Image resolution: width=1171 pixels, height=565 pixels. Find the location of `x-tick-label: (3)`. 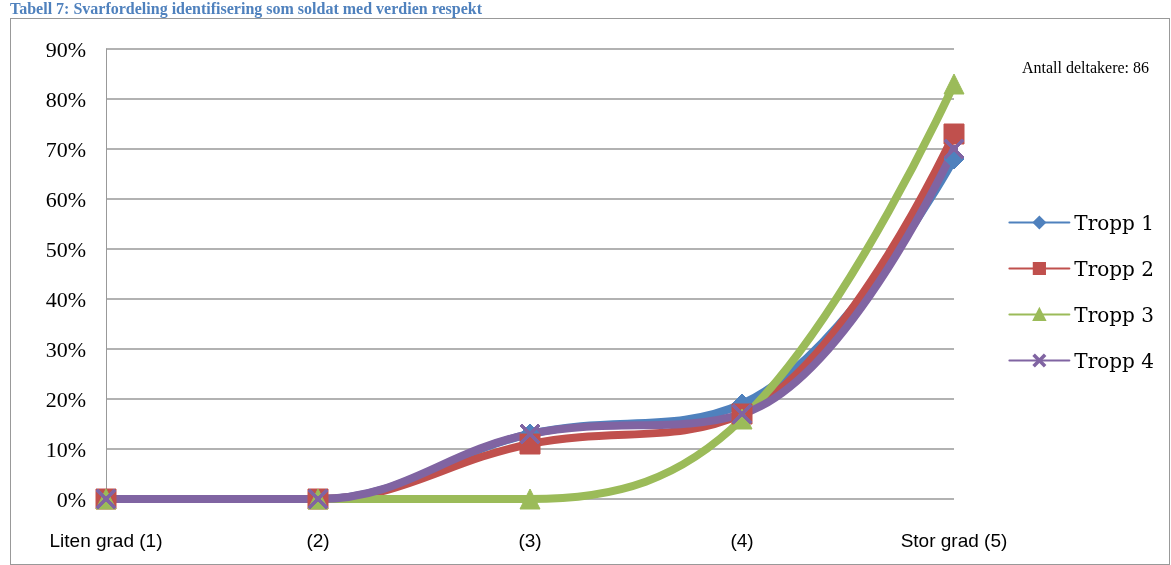

x-tick-label: (3) is located at coordinates (530, 540).